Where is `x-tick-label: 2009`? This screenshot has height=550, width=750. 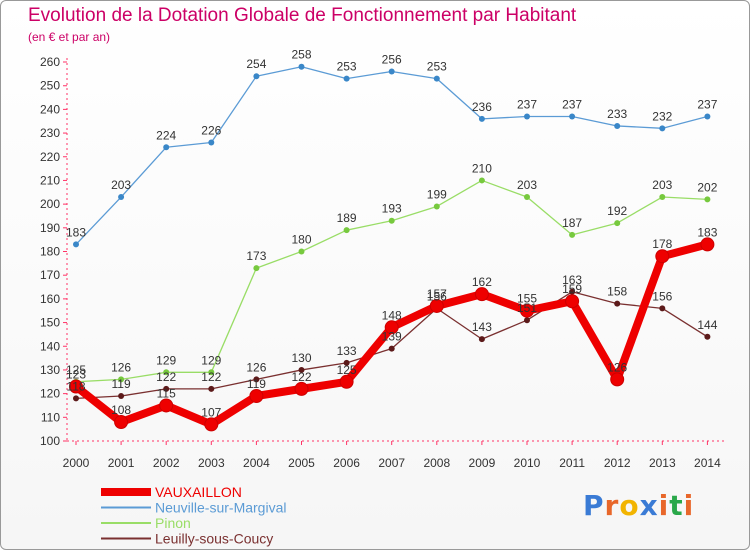 x-tick-label: 2009 is located at coordinates (482, 463).